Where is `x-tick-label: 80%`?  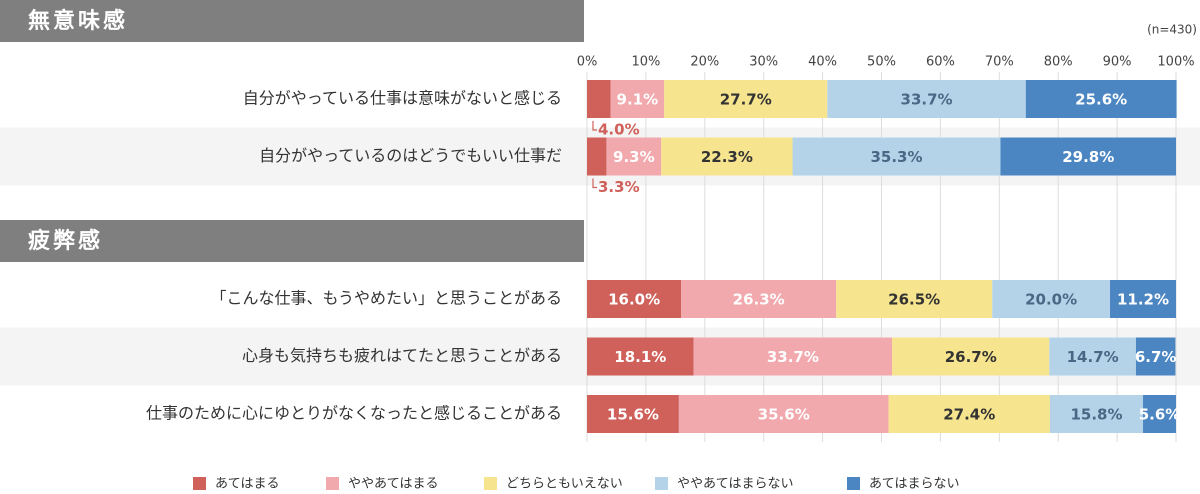 x-tick-label: 80% is located at coordinates (1058, 62).